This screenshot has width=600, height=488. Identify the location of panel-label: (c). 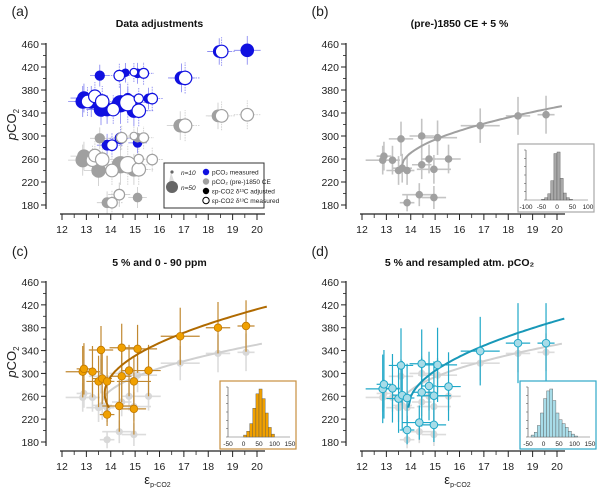
(20, 251).